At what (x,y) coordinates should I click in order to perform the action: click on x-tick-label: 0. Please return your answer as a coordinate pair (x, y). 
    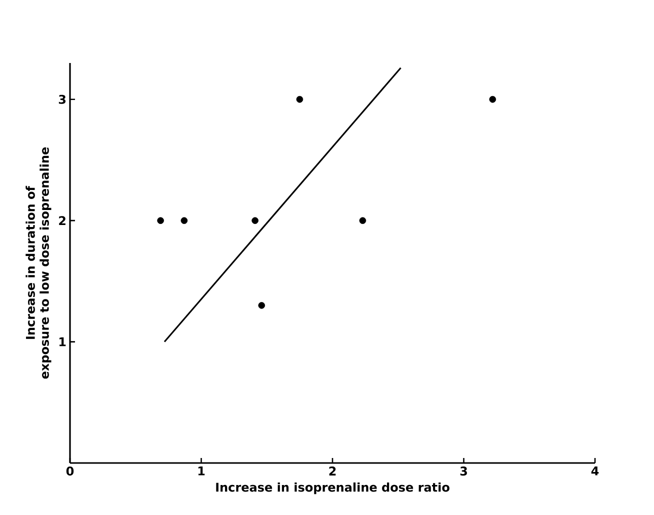
    Looking at the image, I should click on (70, 471).